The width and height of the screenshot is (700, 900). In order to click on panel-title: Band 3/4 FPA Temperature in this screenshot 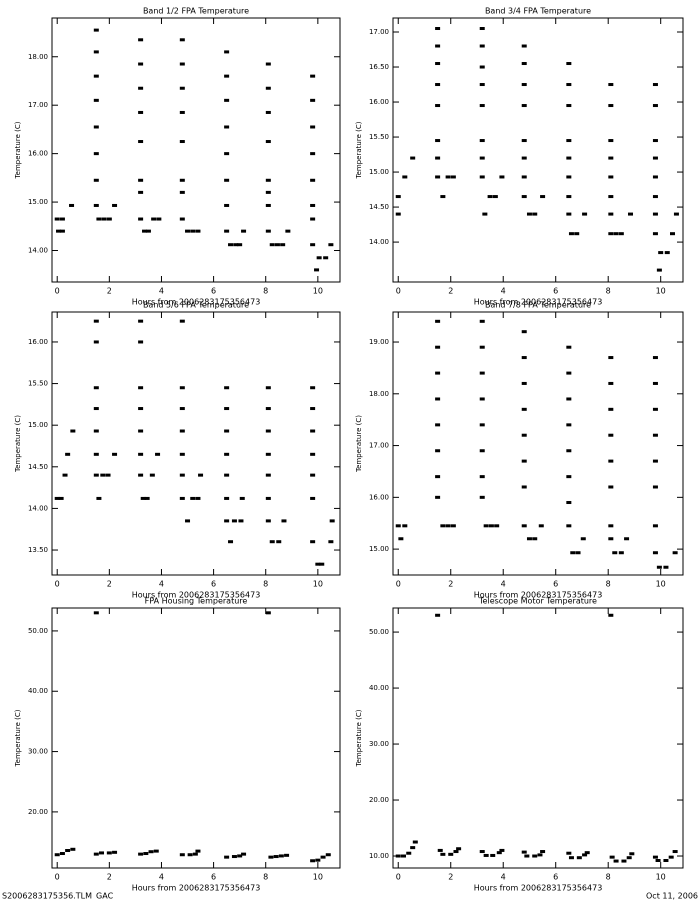, I will do `click(538, 11)`.